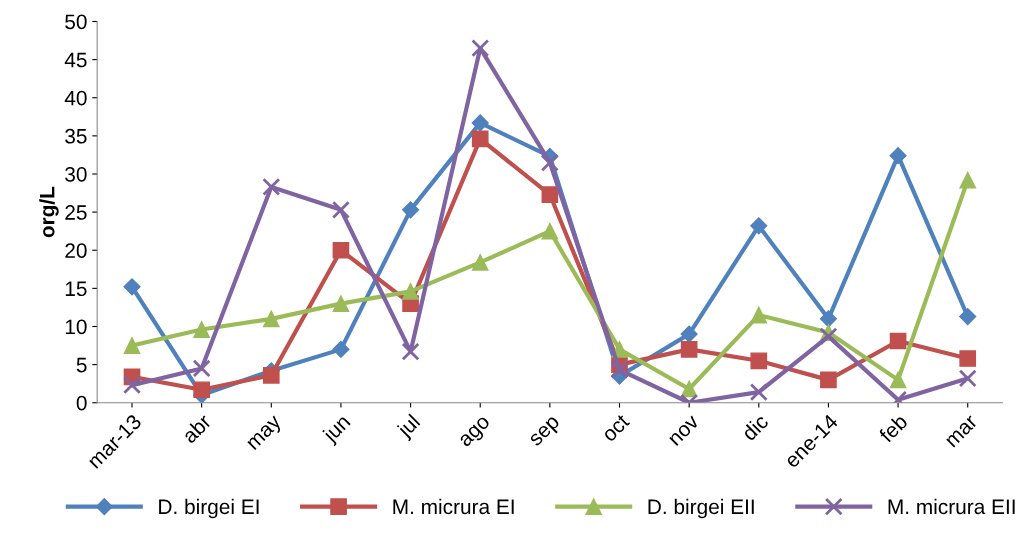 The width and height of the screenshot is (1023, 537). Describe the element at coordinates (75, 60) in the screenshot. I see `y-tick-label: 45` at that location.